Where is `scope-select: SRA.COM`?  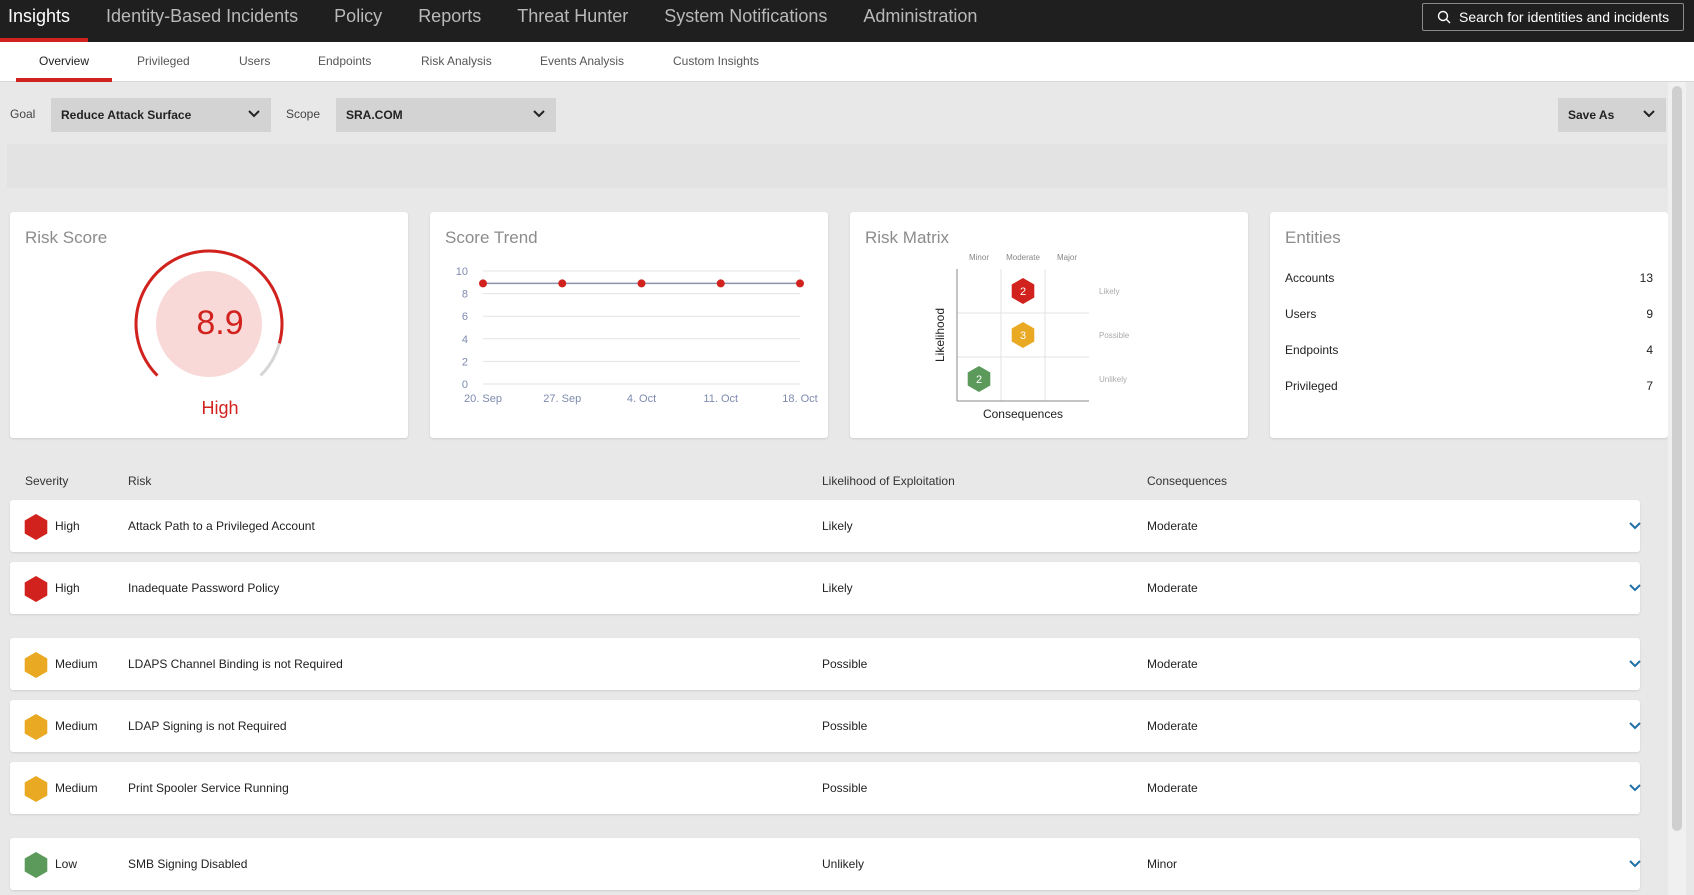 scope-select: SRA.COM is located at coordinates (446, 115).